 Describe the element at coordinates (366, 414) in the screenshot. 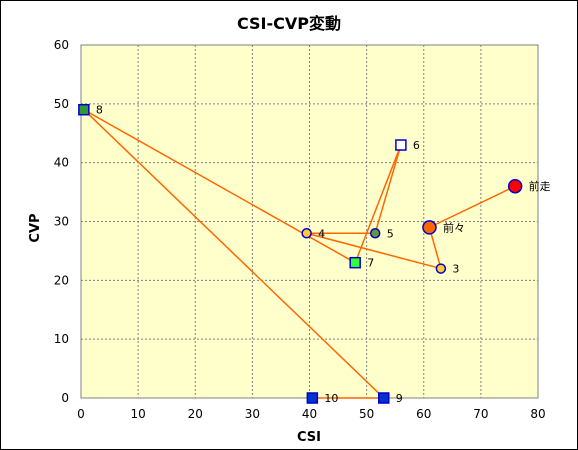

I see `x-tick-label: 50` at that location.